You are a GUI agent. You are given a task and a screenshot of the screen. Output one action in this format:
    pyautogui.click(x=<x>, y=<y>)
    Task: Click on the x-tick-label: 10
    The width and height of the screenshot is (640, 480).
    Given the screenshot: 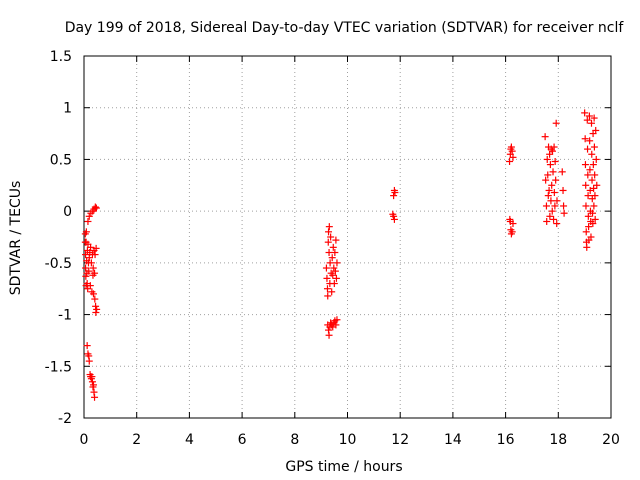 What is the action you would take?
    pyautogui.click(x=348, y=440)
    